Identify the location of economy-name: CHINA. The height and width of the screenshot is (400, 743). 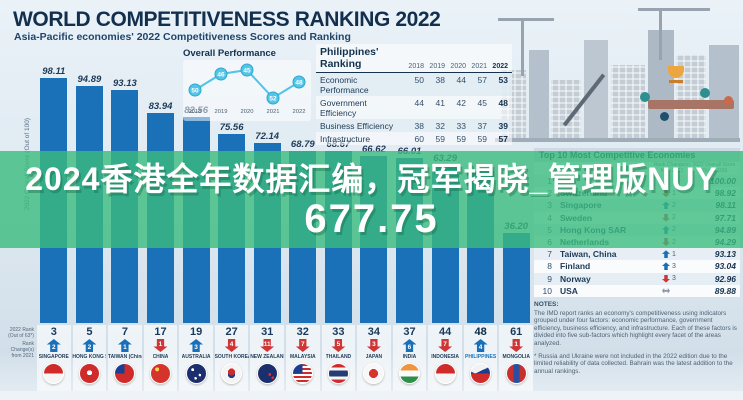
(160, 357).